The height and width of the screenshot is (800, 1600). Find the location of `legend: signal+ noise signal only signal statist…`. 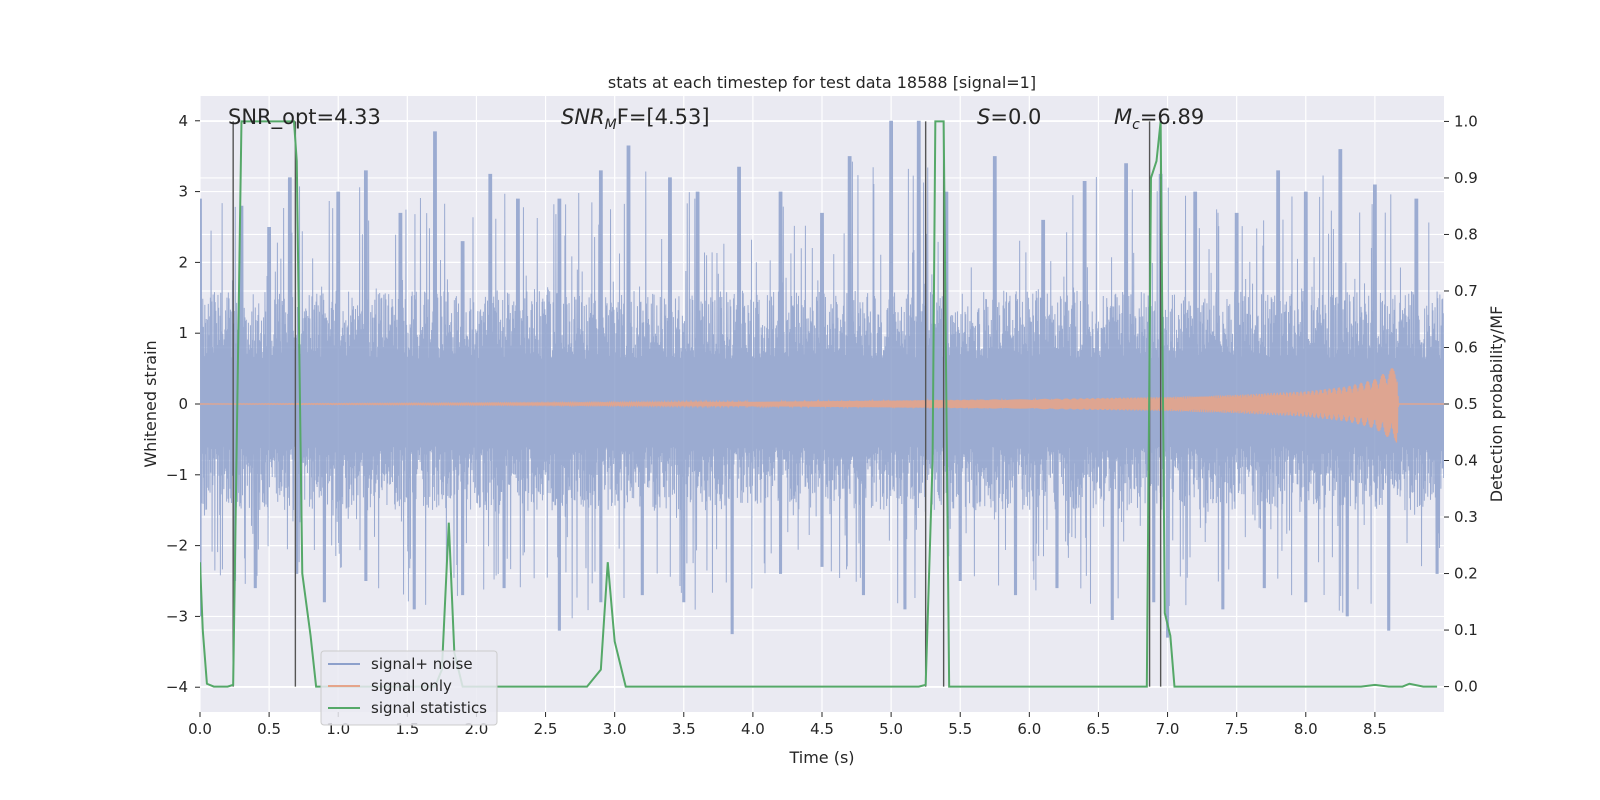

legend: signal+ noise signal only signal statist… is located at coordinates (409, 688).